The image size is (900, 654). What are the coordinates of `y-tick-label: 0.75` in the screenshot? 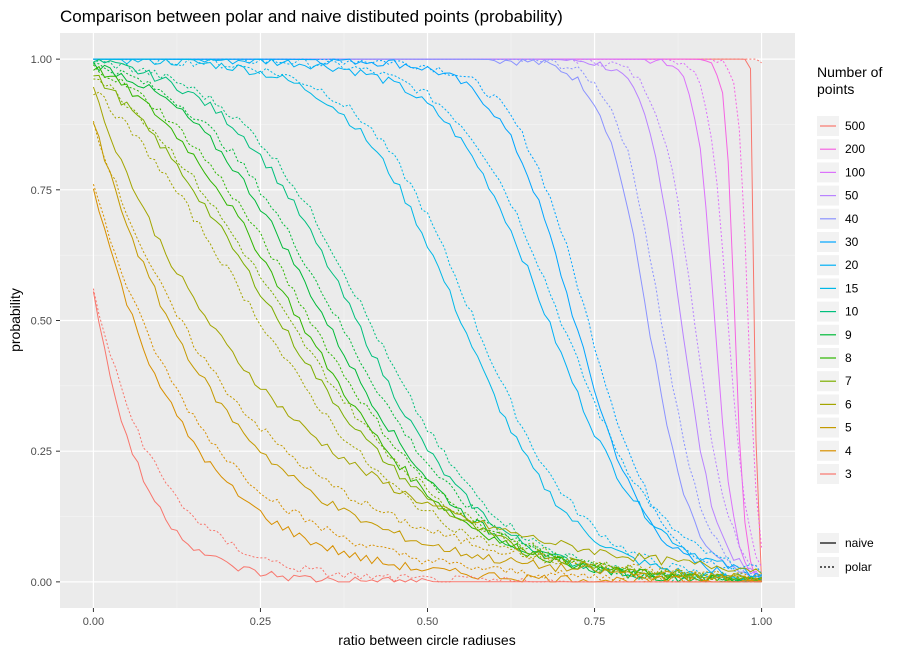 It's located at (41, 191).